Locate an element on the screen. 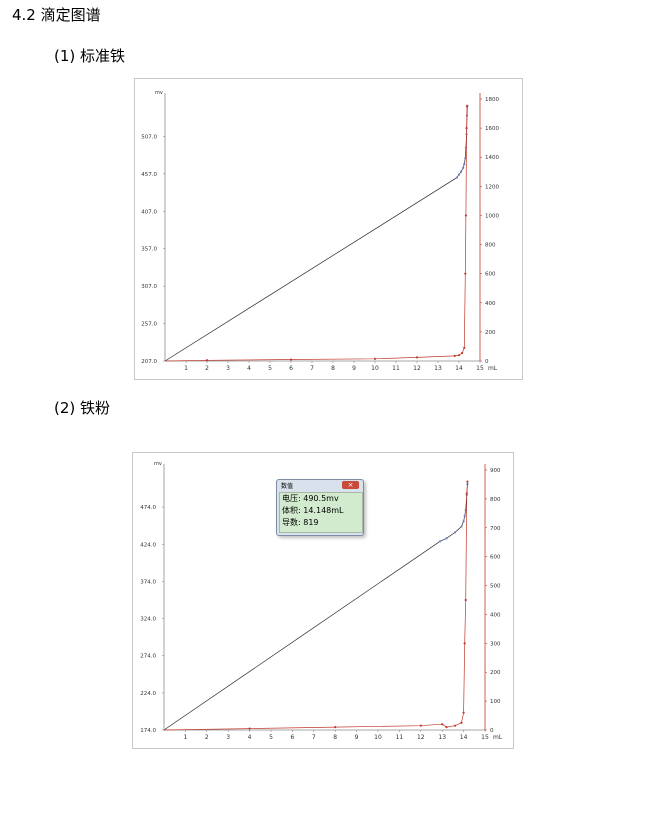 The image size is (667, 827). close-icon: × is located at coordinates (350, 485).